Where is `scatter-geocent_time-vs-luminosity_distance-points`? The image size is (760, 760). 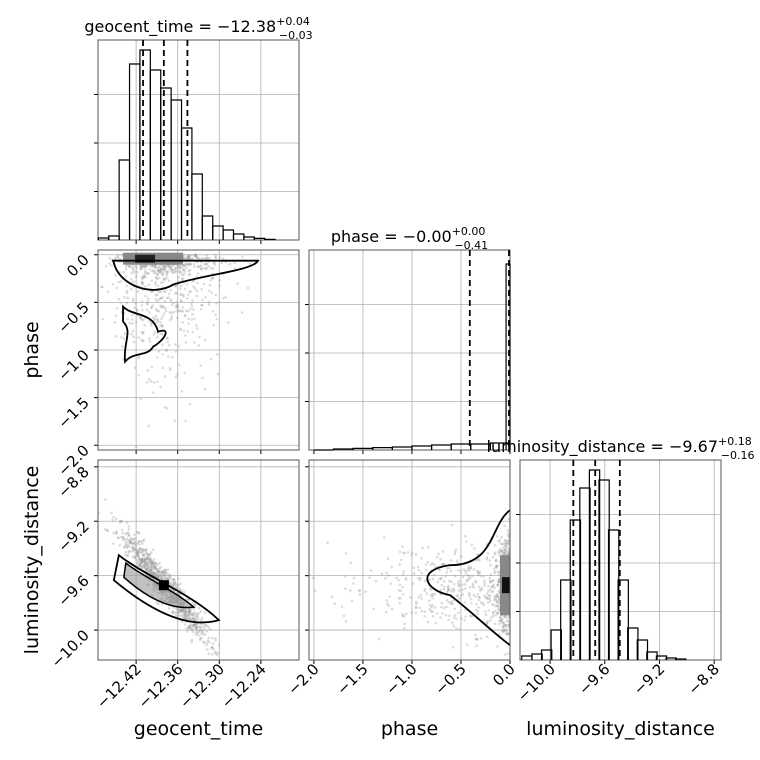
scatter-geocent_time-vs-luminosity_distance-points is located at coordinates (159, 577).